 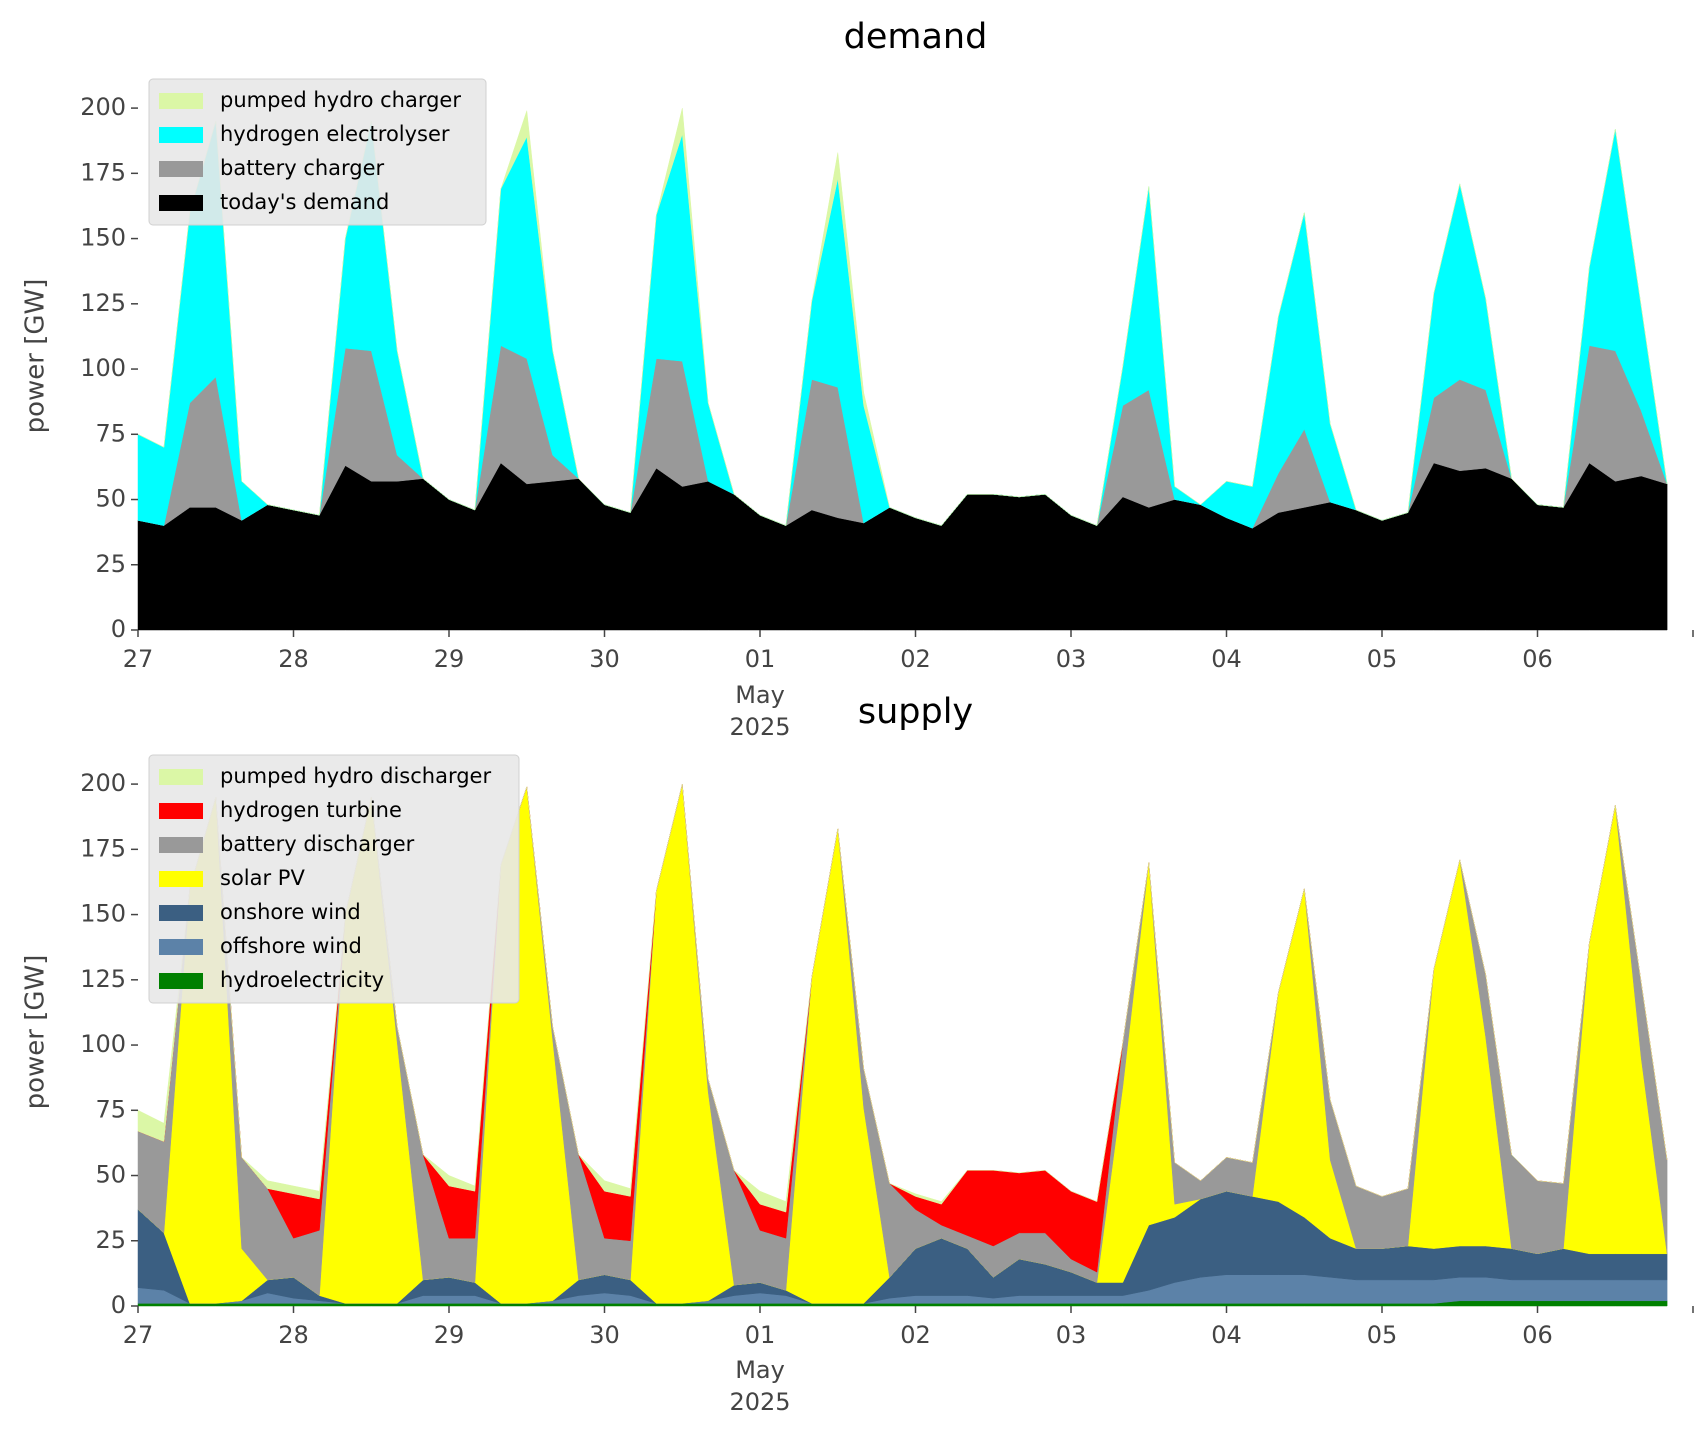 I want to click on chart-title: demand, so click(x=916, y=37).